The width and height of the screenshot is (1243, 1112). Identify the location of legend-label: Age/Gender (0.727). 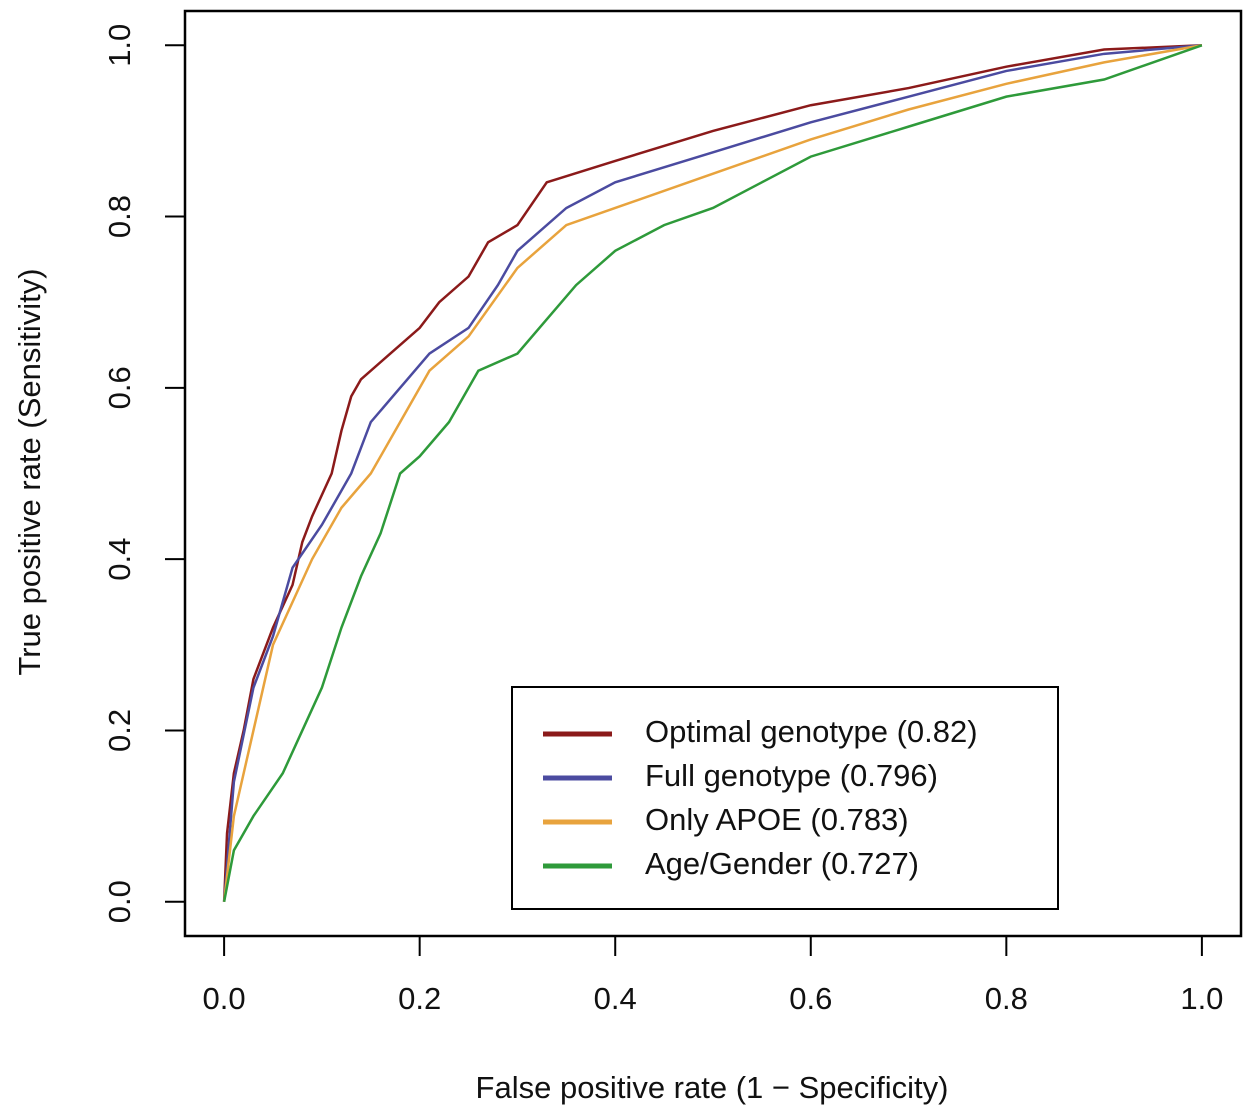
(782, 863).